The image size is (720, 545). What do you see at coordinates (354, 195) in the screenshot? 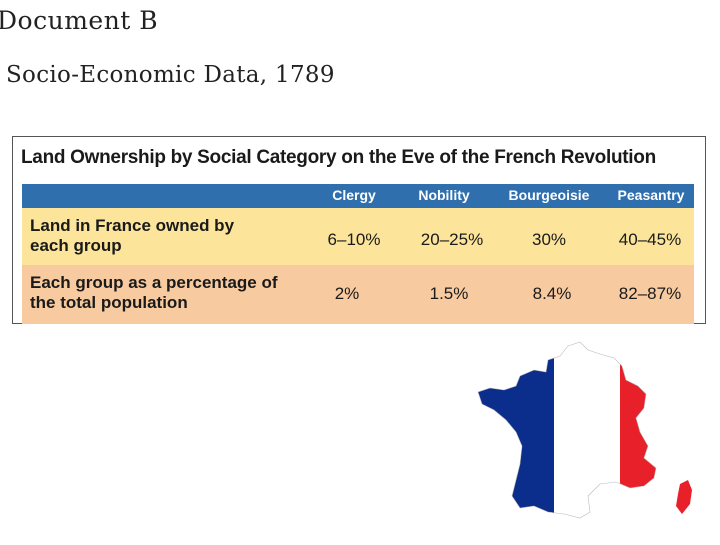
I see `column-header-clergy: Clergy` at bounding box center [354, 195].